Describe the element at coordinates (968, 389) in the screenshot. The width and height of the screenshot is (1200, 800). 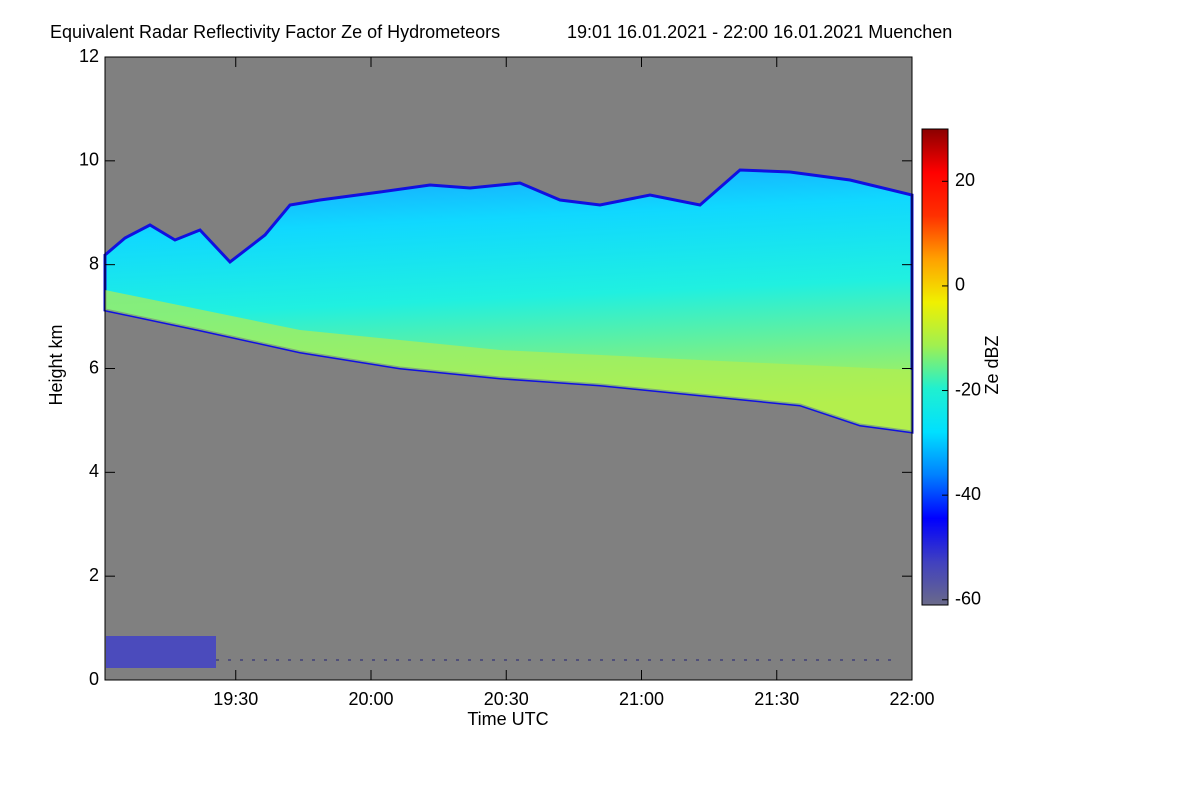
I see `colorbar-tick-label: -20` at that location.